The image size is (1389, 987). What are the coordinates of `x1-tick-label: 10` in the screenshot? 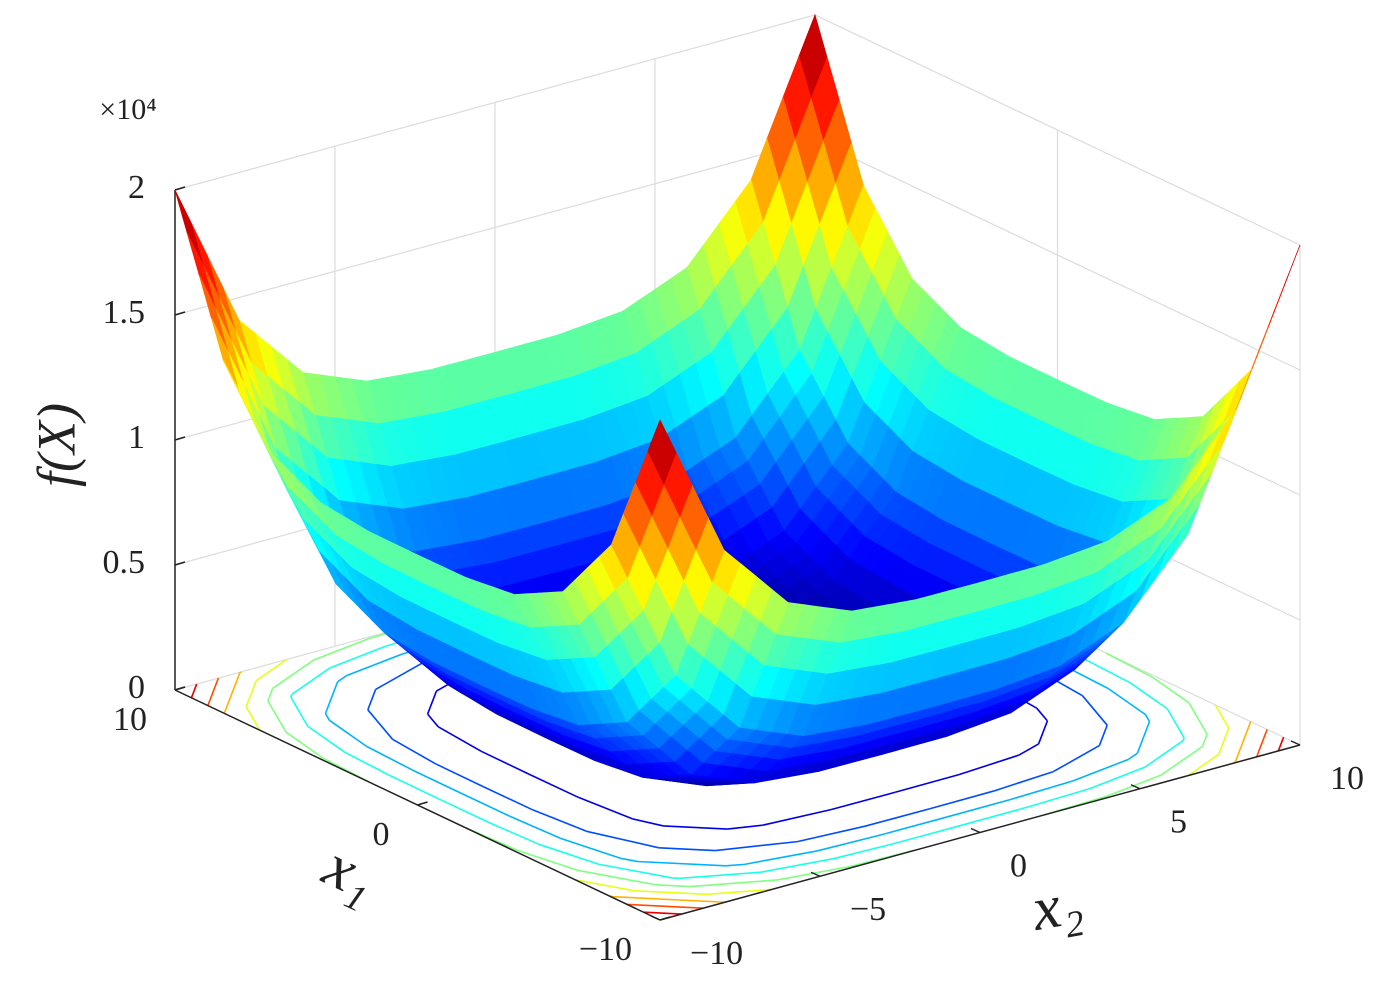 It's located at (130, 719).